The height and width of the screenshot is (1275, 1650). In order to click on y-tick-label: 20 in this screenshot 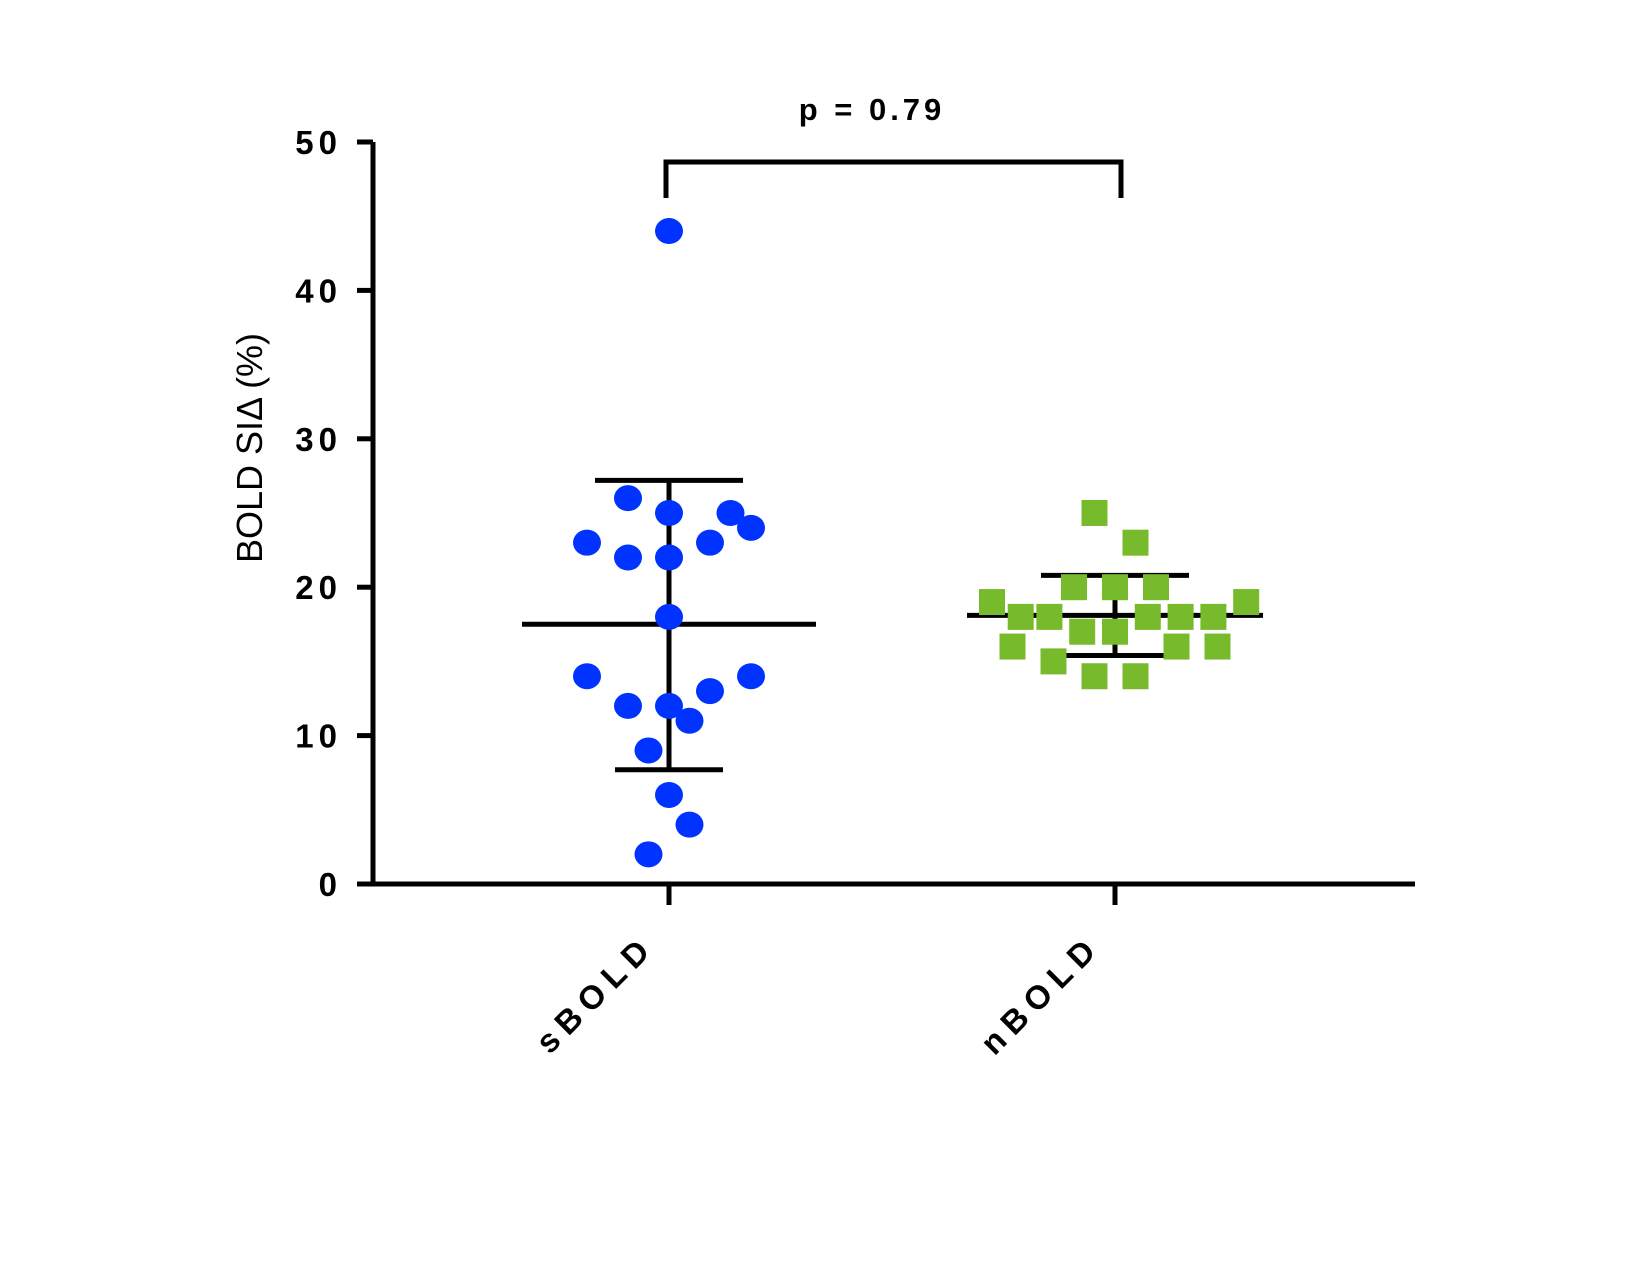, I will do `click(318, 587)`.